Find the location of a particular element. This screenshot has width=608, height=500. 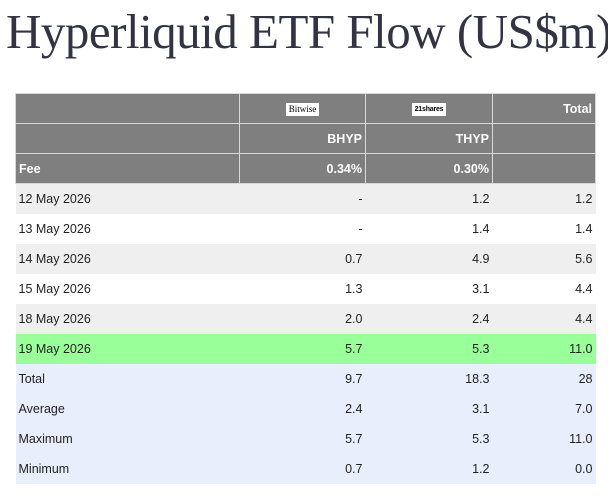

date-cell: 12 May 2026 is located at coordinates (127, 198).